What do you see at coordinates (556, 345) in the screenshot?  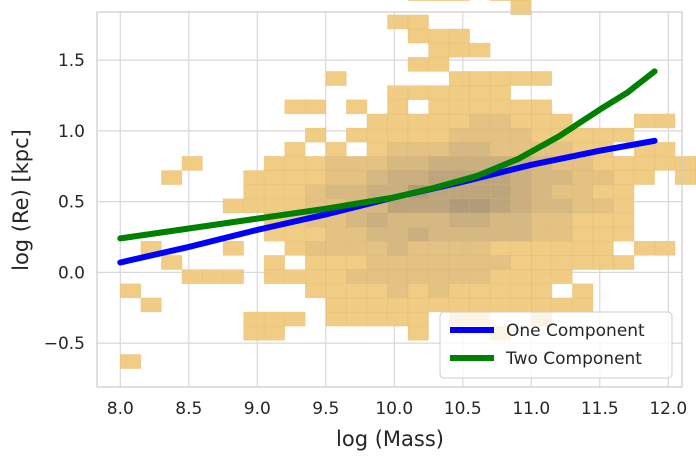 I see `legend-box` at bounding box center [556, 345].